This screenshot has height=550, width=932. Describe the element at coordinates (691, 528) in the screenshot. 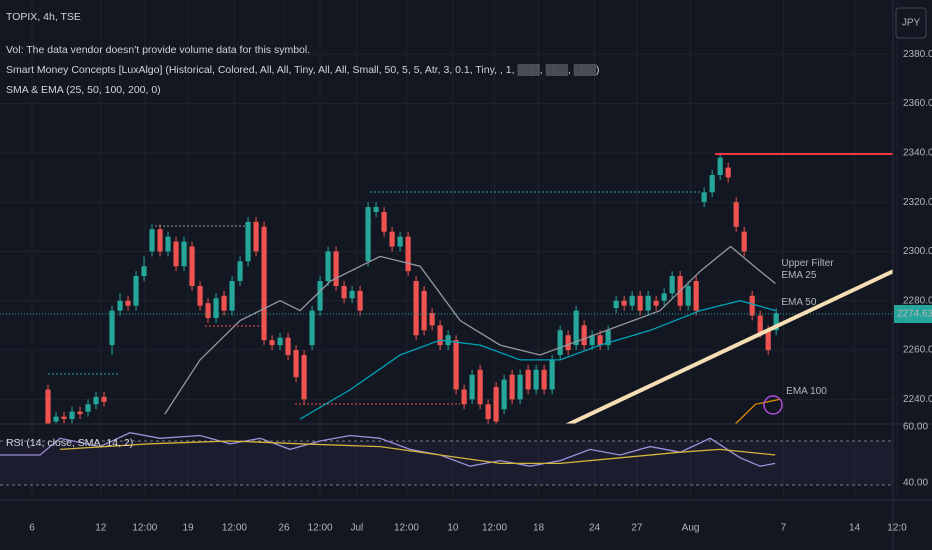

I see `x-tick-label: Aug` at that location.